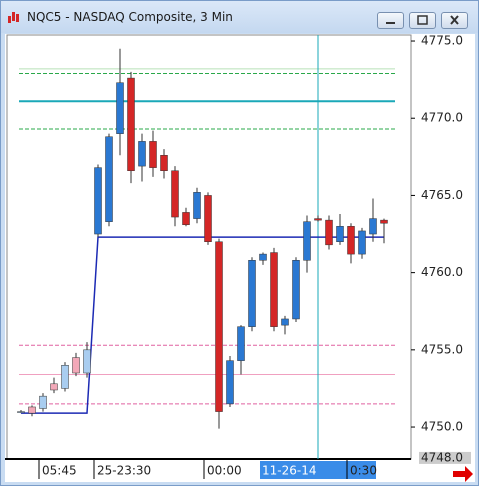 This screenshot has width=479, height=486. I want to click on y-tick-label: 4750.0, so click(442, 427).